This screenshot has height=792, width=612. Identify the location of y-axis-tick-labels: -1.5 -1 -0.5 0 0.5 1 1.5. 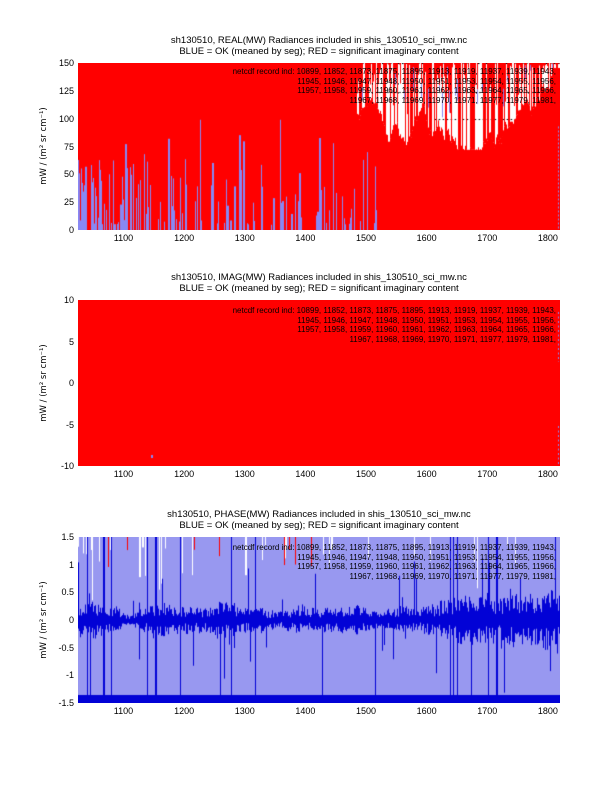
(49, 620).